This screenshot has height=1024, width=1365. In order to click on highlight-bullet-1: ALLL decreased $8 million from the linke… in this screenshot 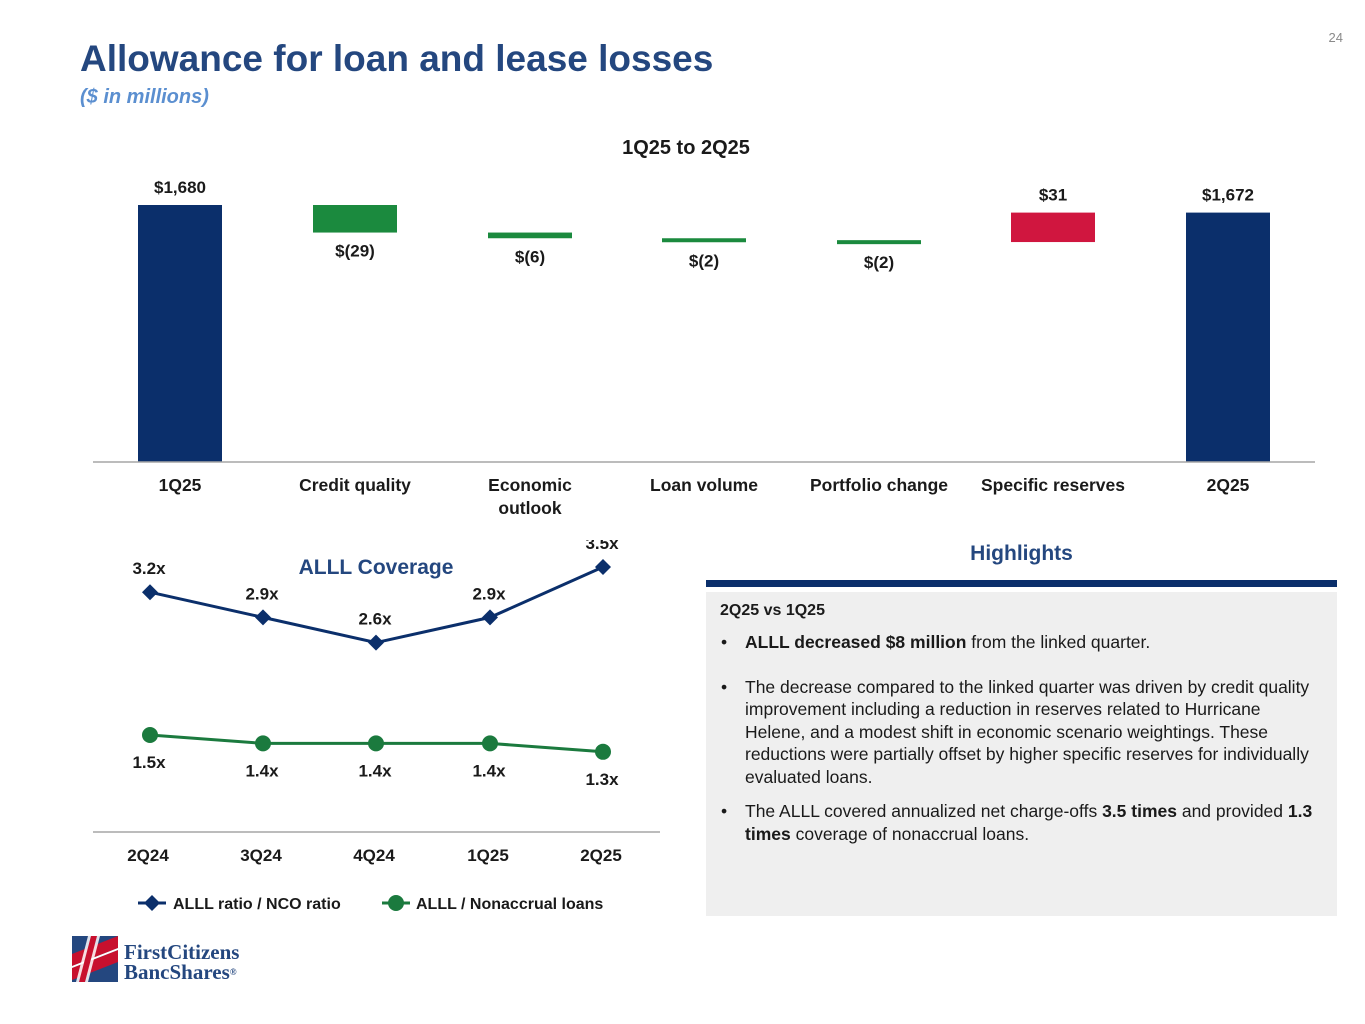, I will do `click(1016, 642)`.